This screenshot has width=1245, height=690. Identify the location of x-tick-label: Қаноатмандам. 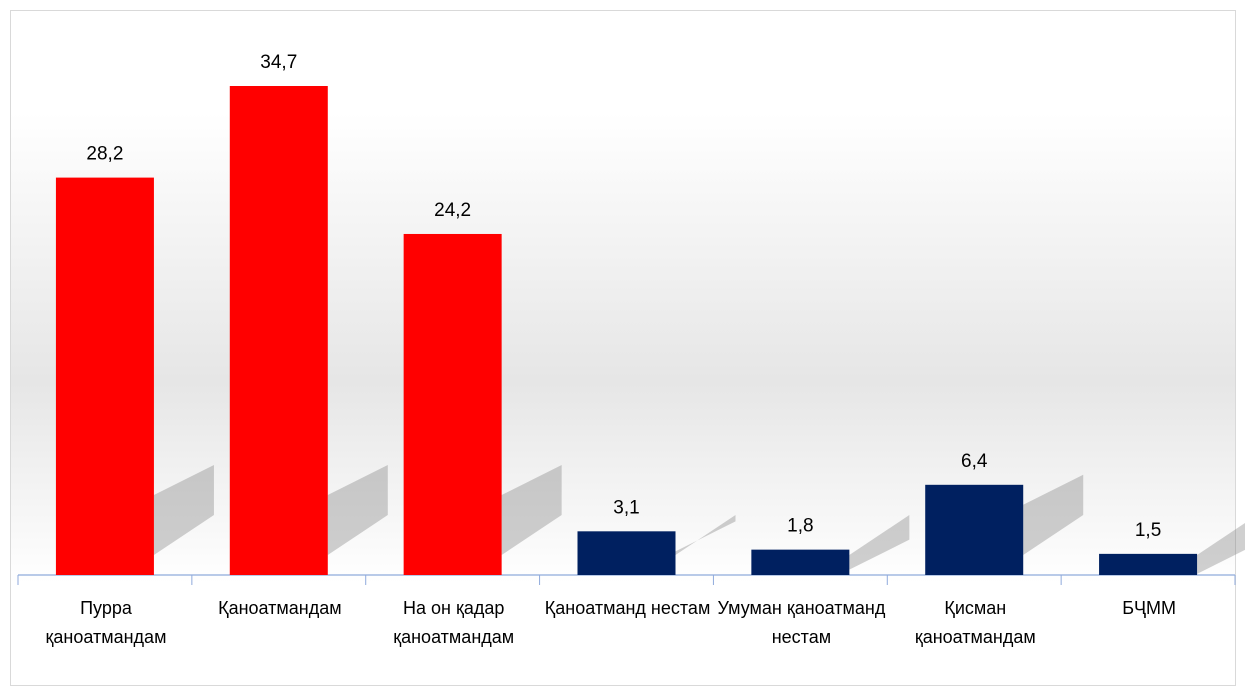
(280, 608).